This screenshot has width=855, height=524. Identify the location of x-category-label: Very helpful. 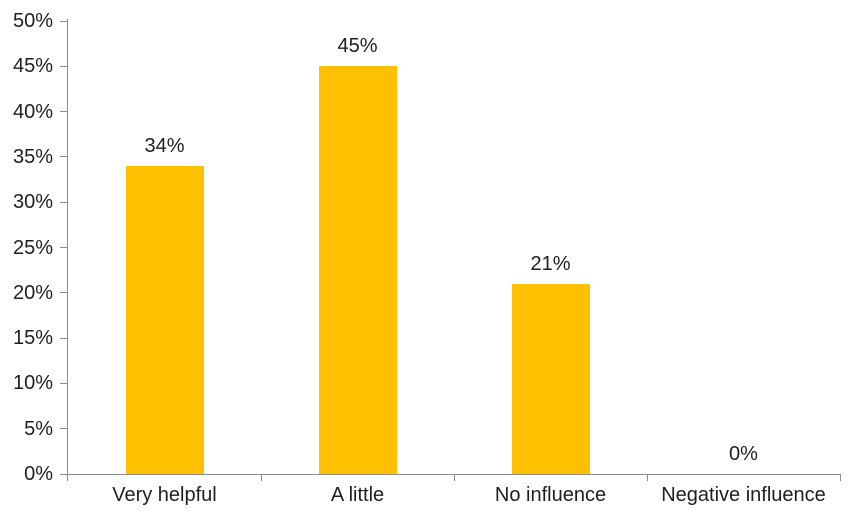
(164, 495).